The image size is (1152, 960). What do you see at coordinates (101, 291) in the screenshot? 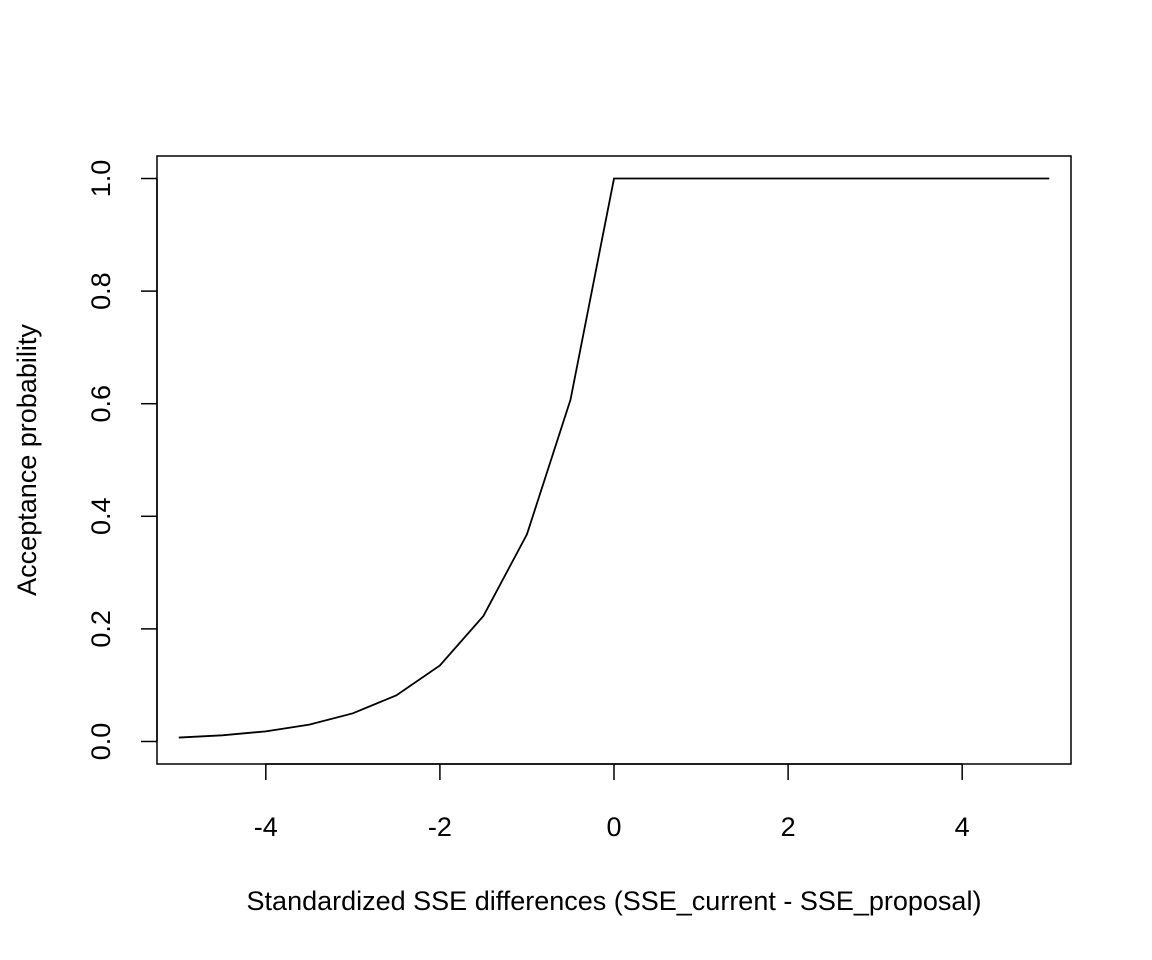
I see `y-tick-label: 0.8` at bounding box center [101, 291].